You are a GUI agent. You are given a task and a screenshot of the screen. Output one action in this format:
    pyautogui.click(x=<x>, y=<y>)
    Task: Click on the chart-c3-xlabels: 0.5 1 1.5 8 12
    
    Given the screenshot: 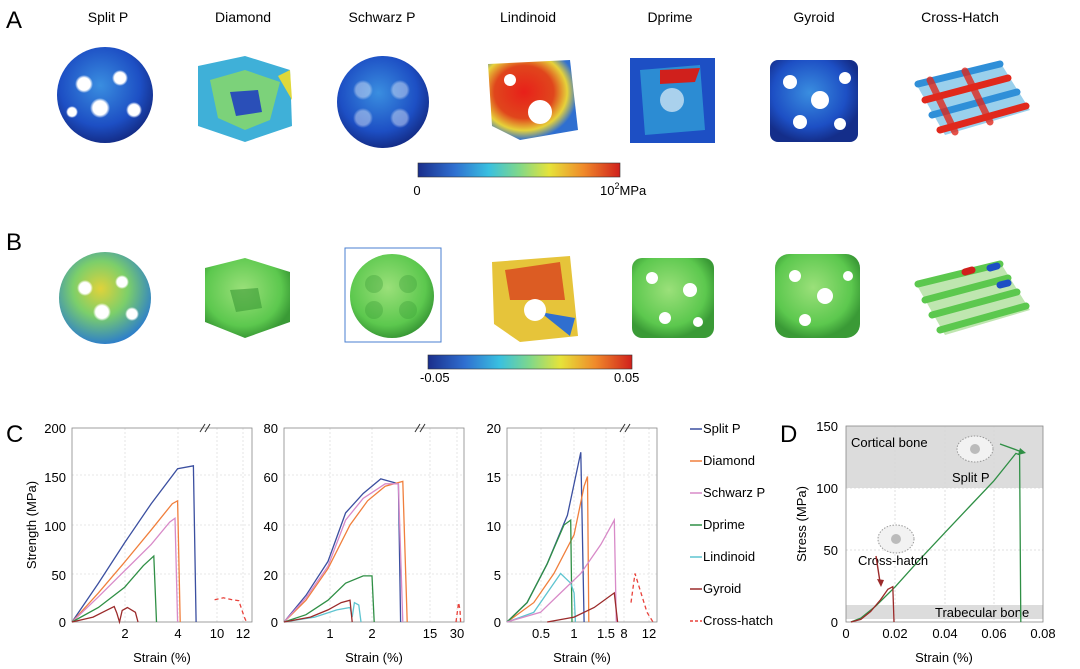 What is the action you would take?
    pyautogui.click(x=594, y=633)
    